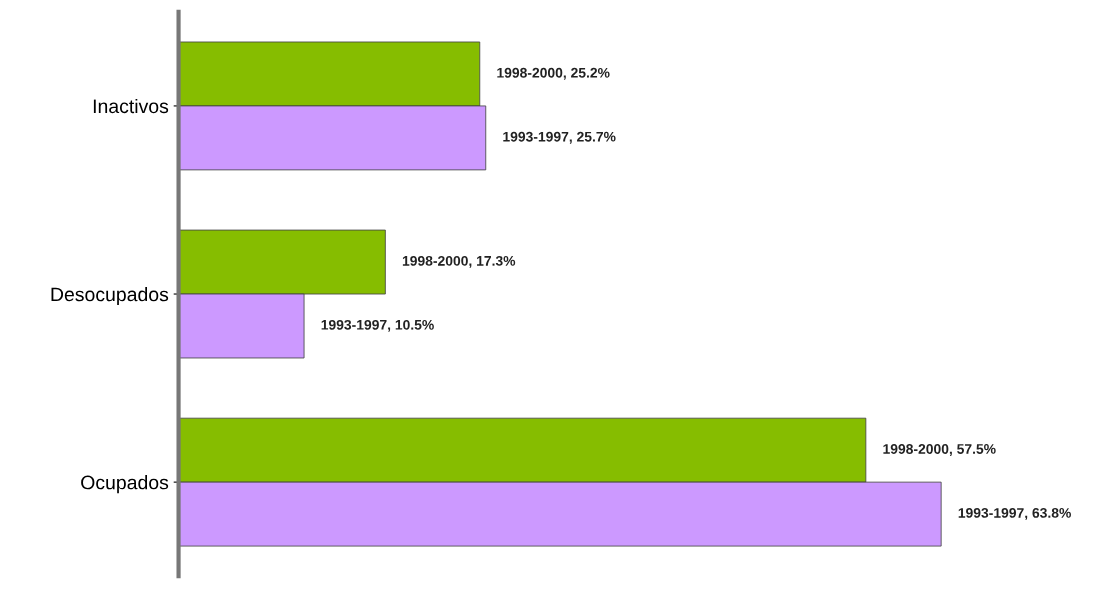 This screenshot has height=594, width=1116. What do you see at coordinates (553, 73) in the screenshot?
I see `data-label: 1998-2000, 25.2%` at bounding box center [553, 73].